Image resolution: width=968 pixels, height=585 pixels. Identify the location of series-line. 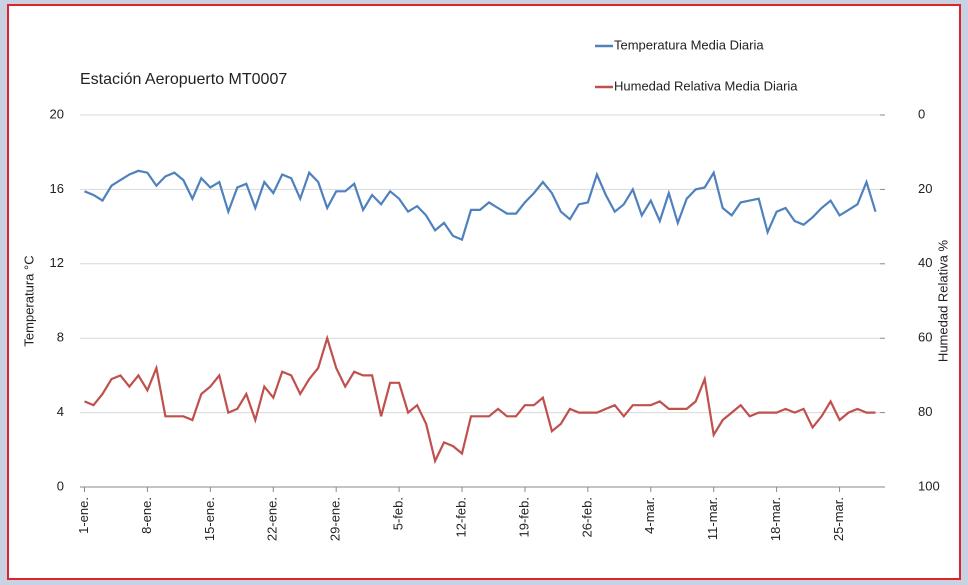
(480, 205).